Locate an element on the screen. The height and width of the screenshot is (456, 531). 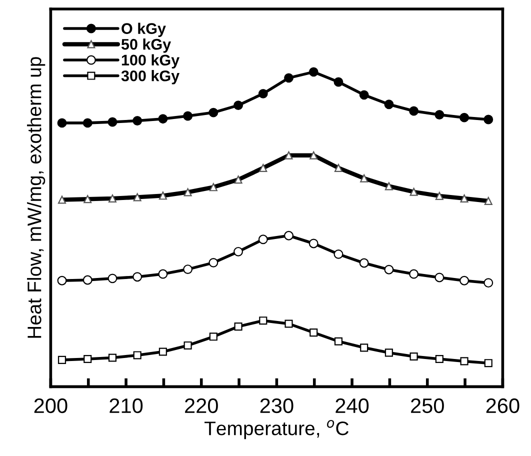
legend-label: 300 kGy is located at coordinates (150, 77).